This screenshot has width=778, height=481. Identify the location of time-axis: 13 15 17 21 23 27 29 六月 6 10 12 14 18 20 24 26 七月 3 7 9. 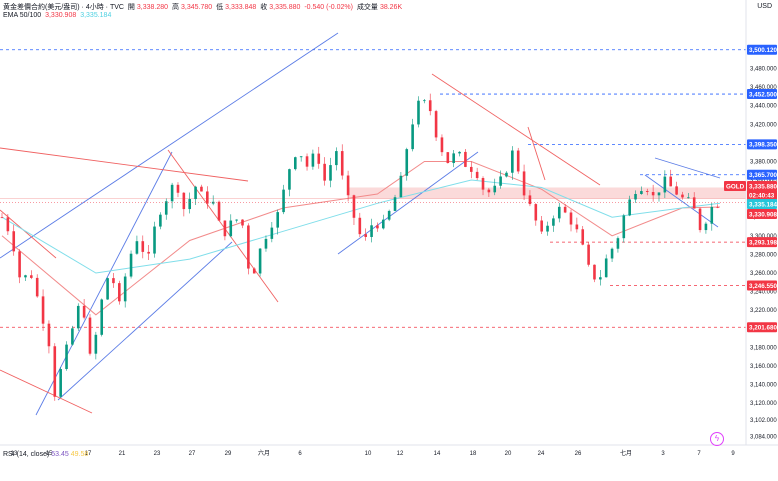
(373, 453).